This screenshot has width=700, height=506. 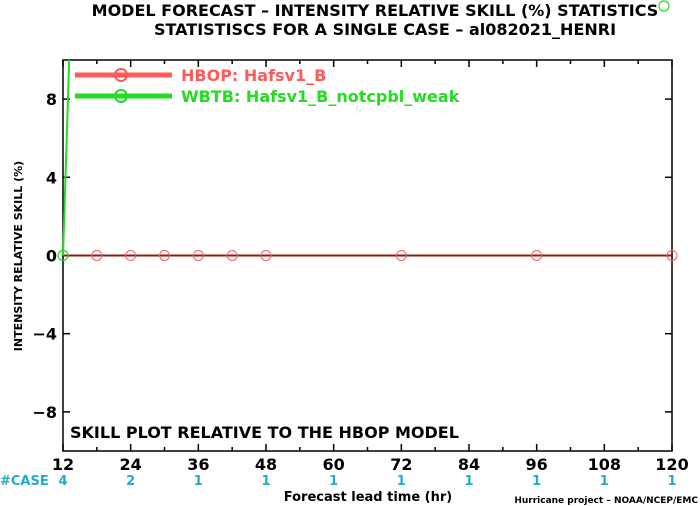 I want to click on series-line-wbtb, so click(x=66, y=157).